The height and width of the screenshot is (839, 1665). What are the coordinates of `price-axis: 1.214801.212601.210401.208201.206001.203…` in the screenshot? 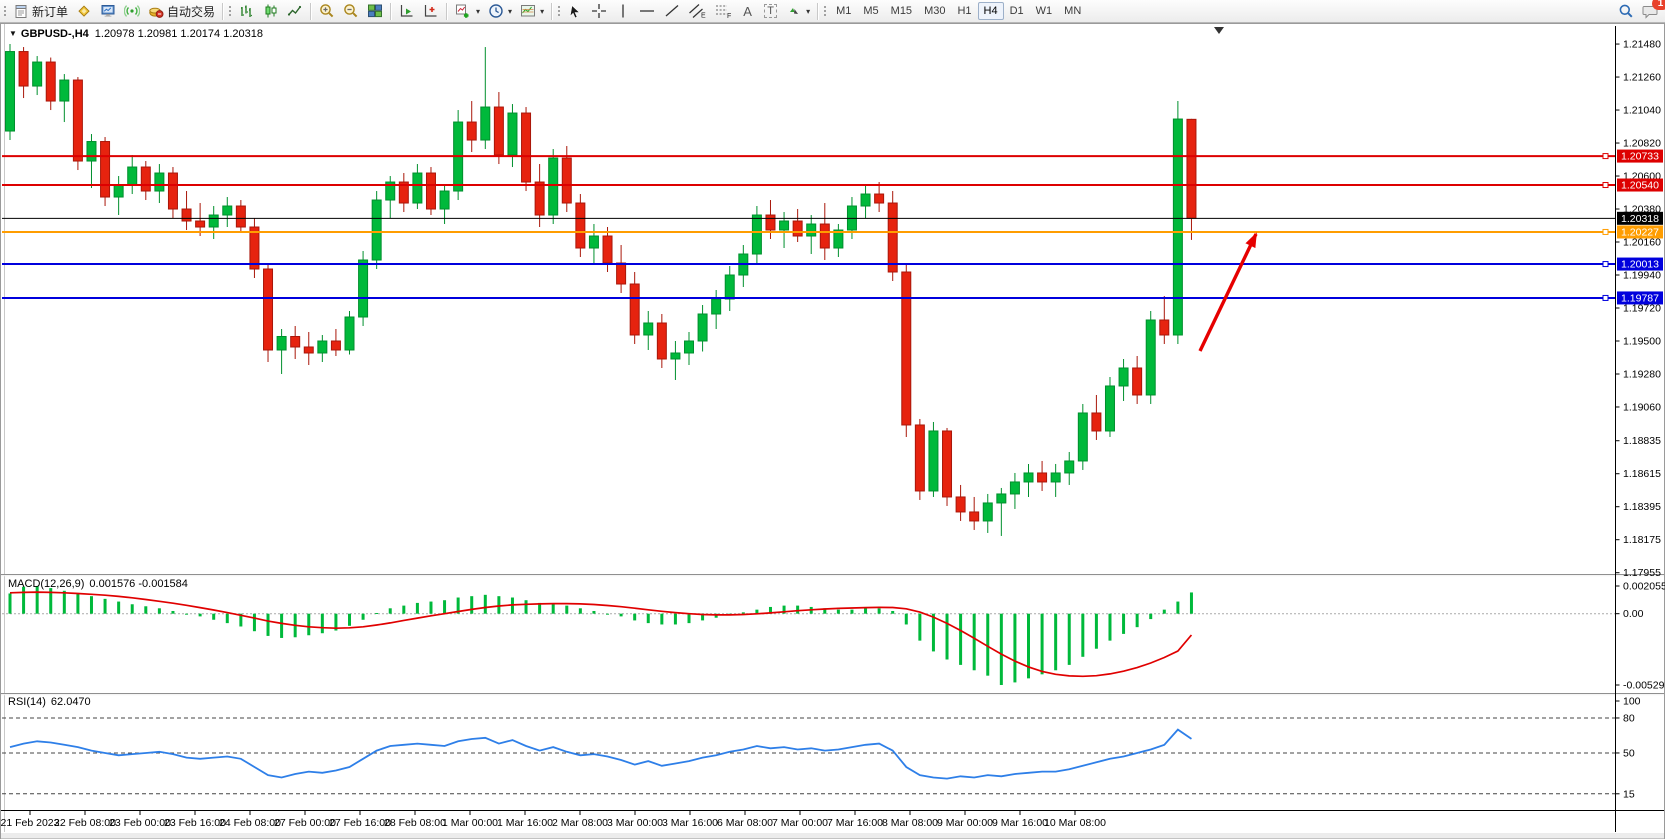 It's located at (1638, 309).